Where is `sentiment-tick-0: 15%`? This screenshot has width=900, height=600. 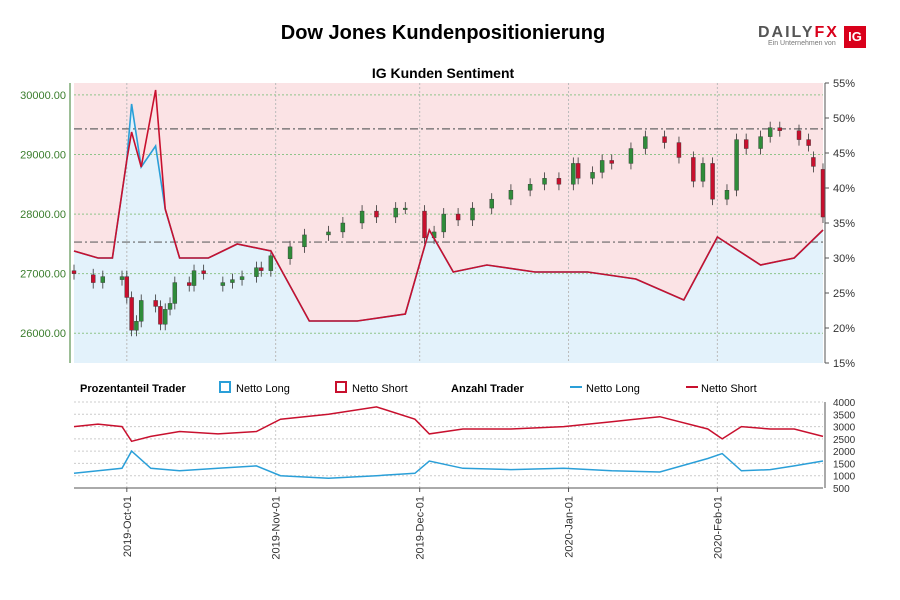
sentiment-tick-0: 15% is located at coordinates (844, 364).